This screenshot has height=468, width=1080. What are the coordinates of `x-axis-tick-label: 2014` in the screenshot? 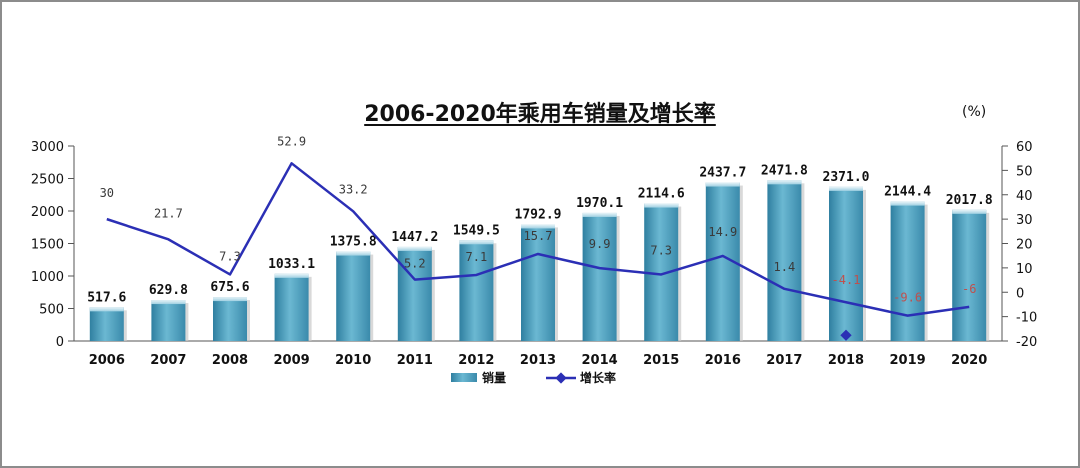 It's located at (600, 360).